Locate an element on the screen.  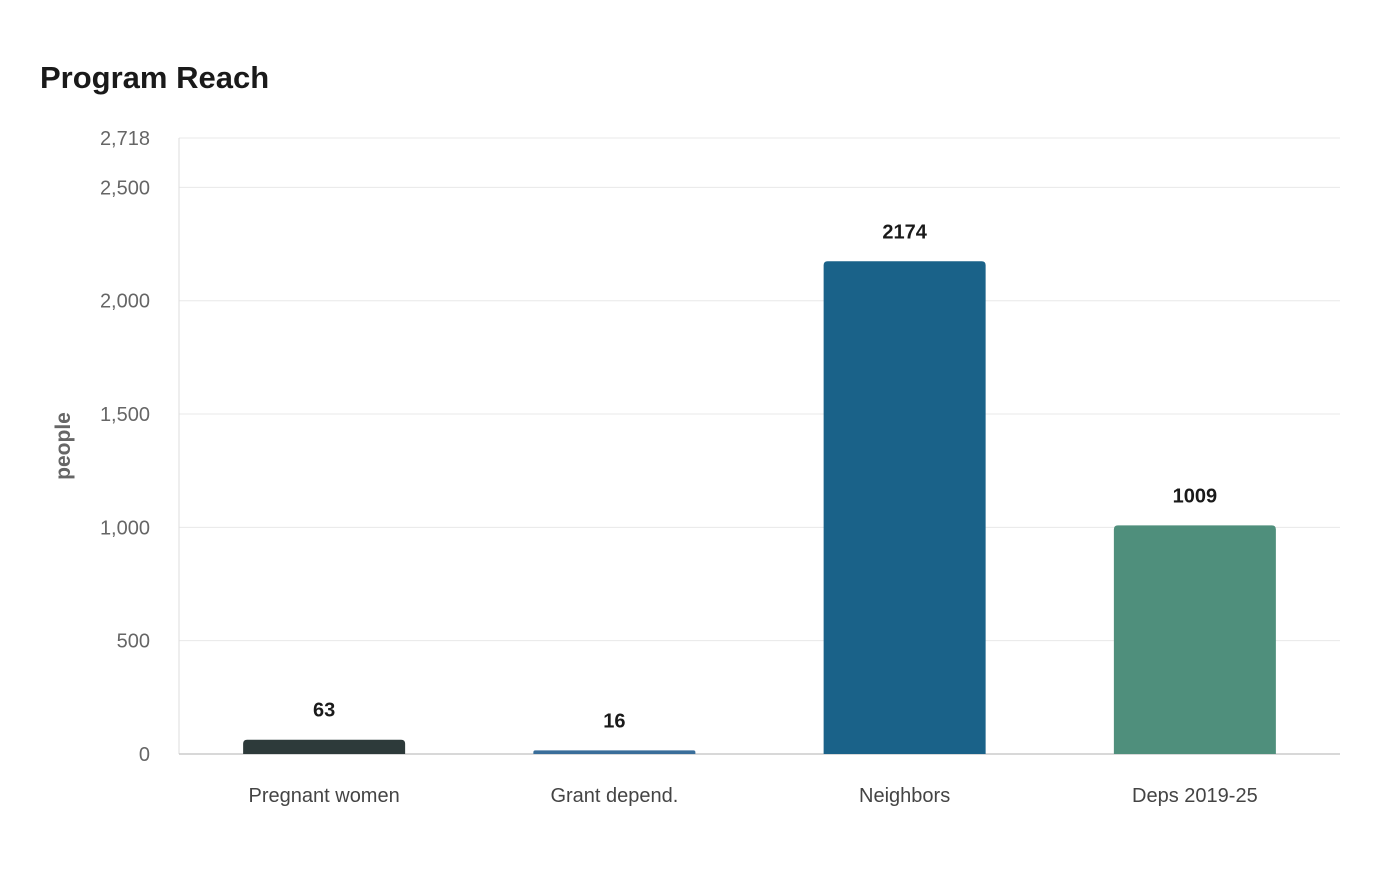
x-tick-label: Pregnant women is located at coordinates (324, 796).